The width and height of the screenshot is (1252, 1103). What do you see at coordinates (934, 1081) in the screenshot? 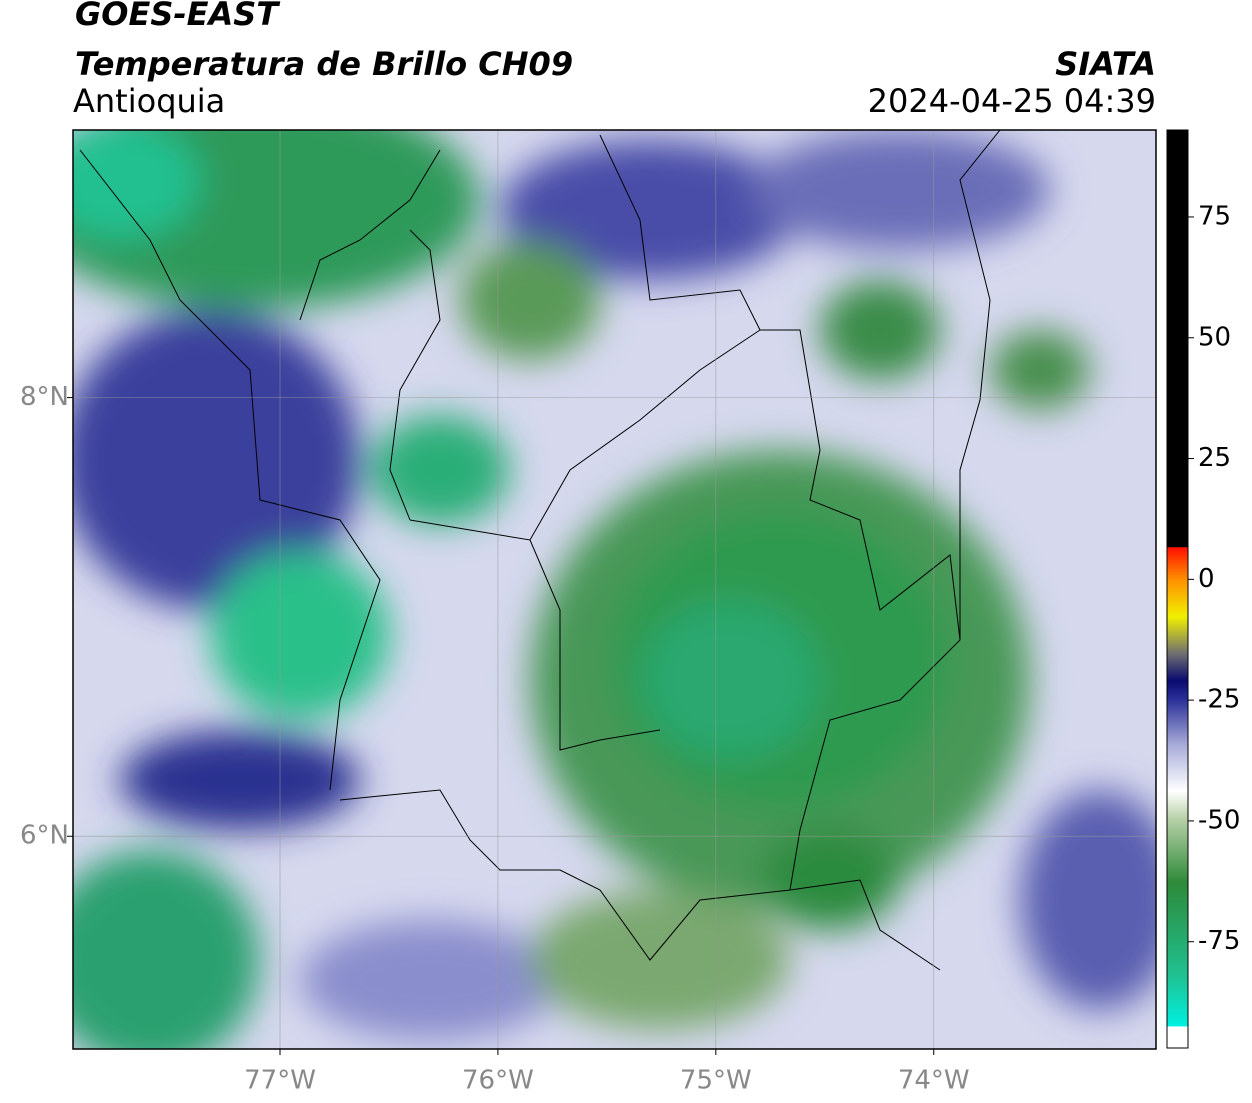
I see `x-tick-label: 74°W` at bounding box center [934, 1081].